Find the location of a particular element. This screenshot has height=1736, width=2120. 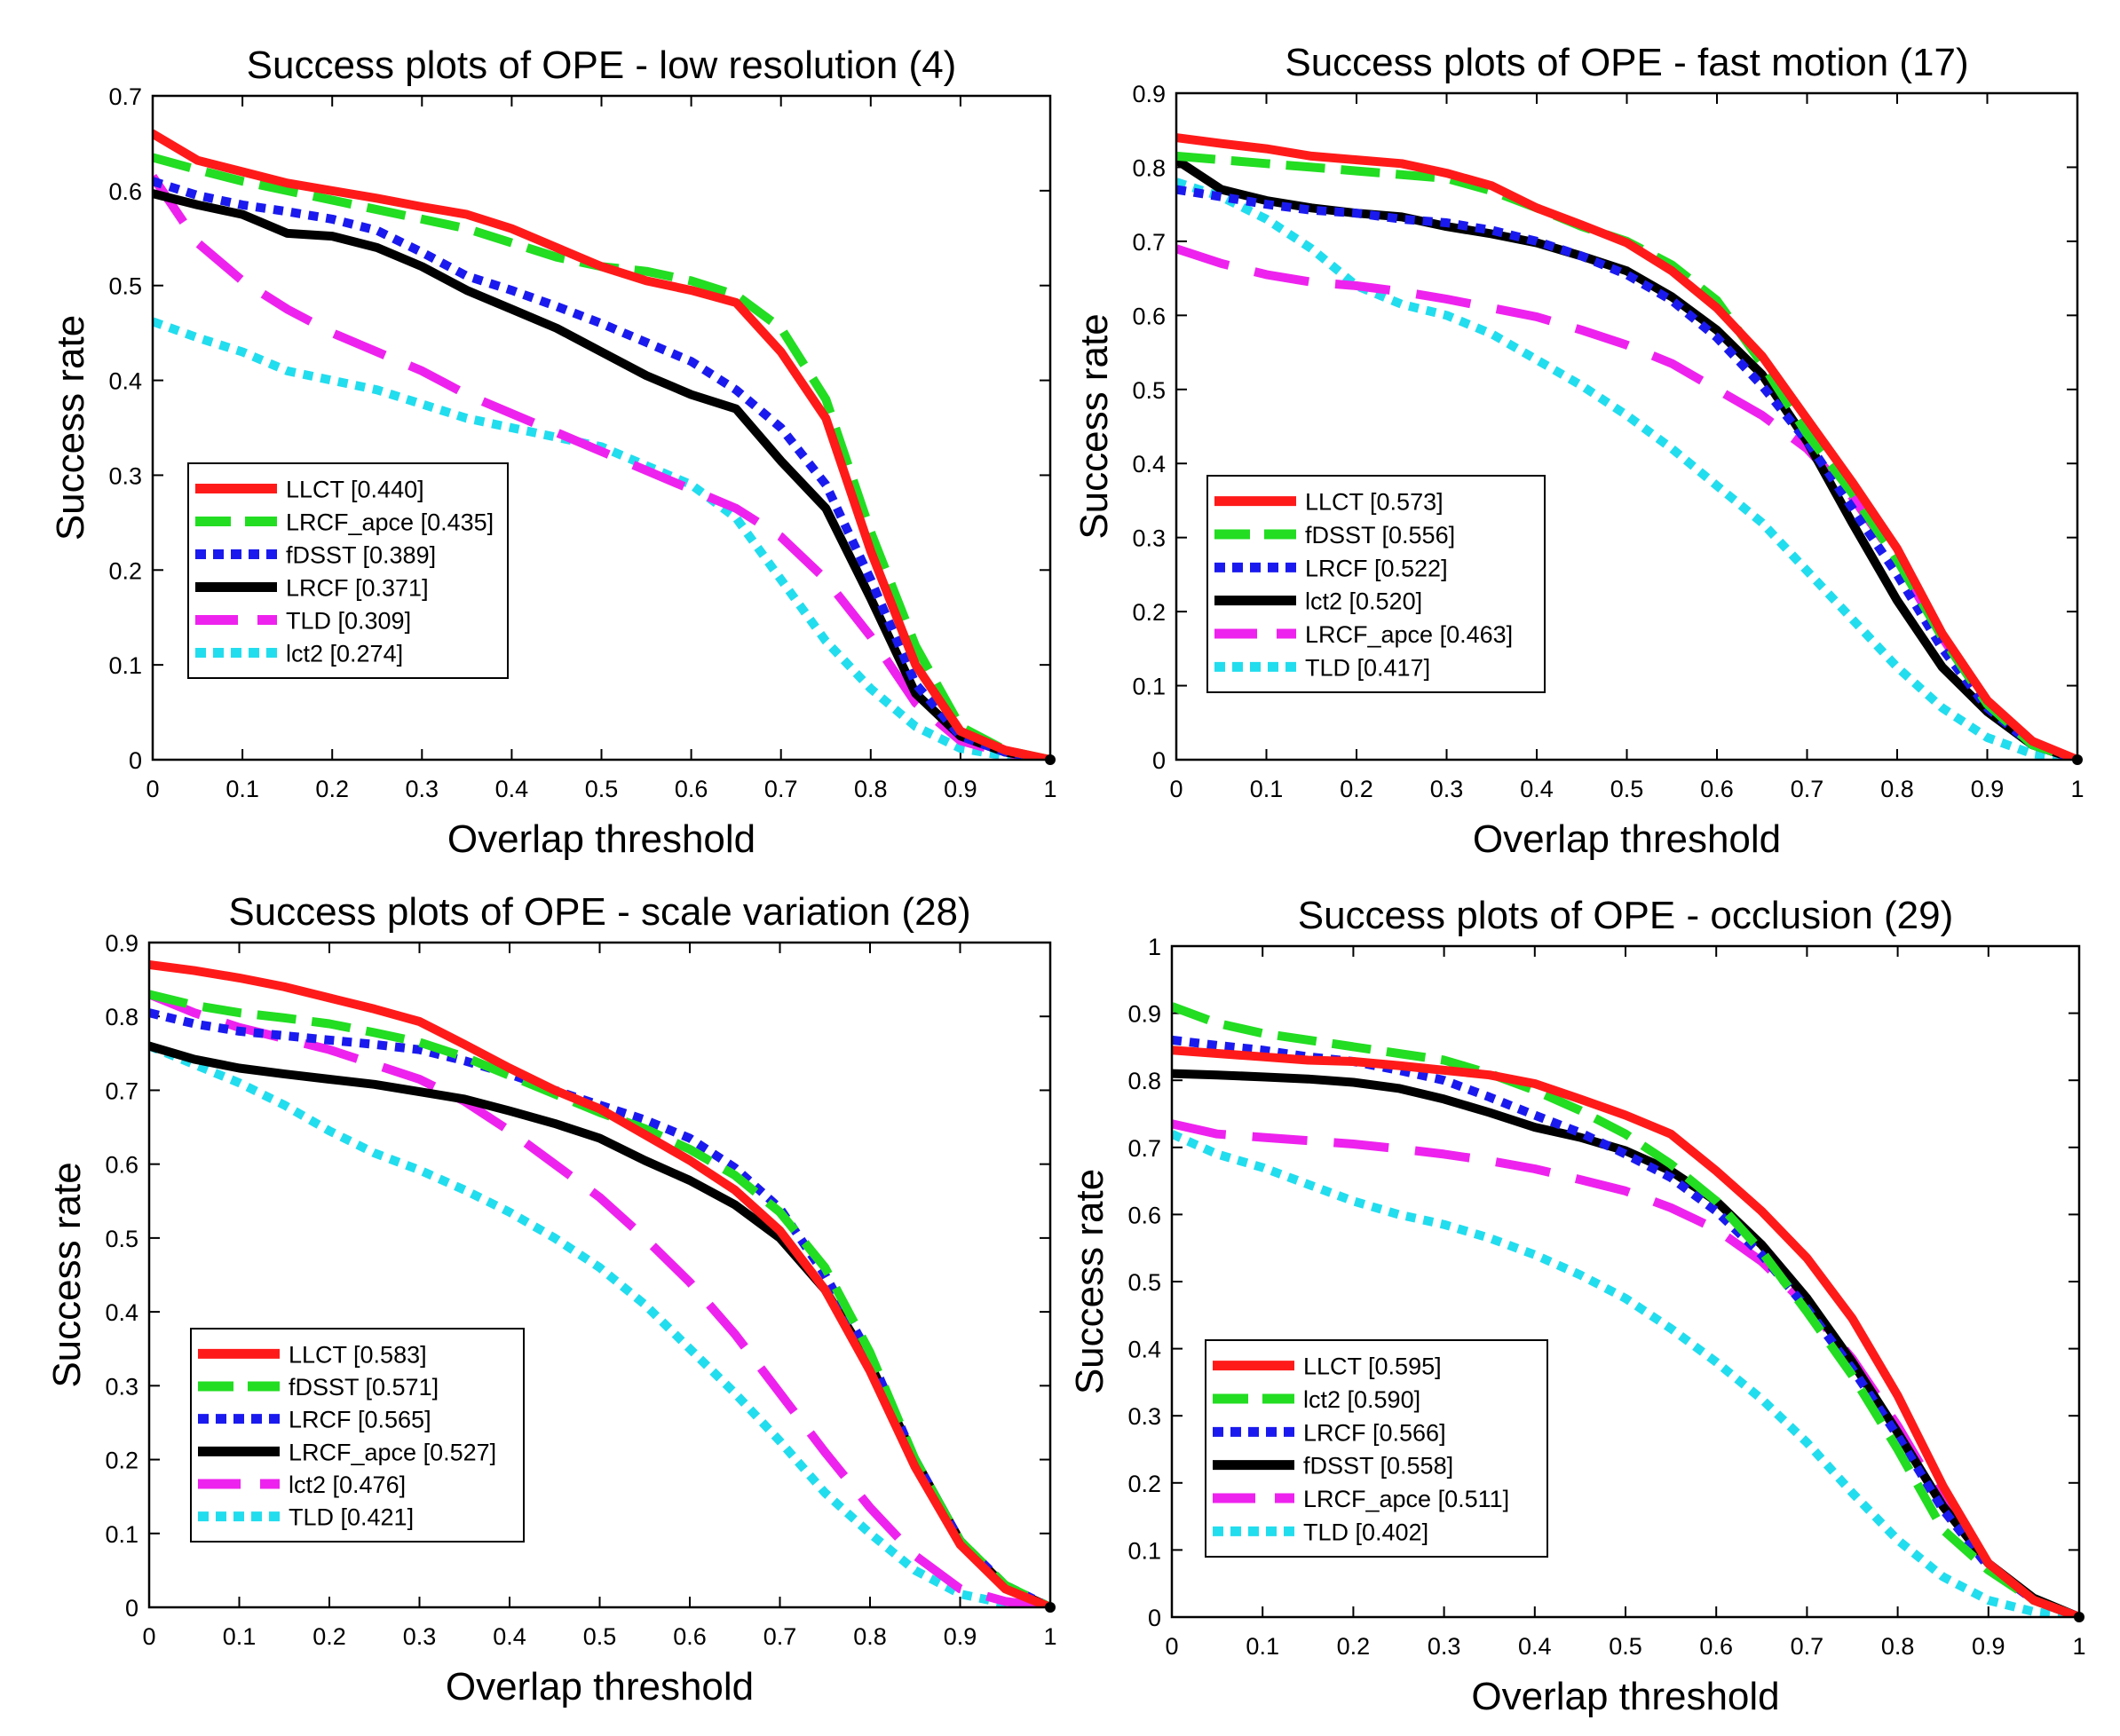

legend-label: TLD [0.421] is located at coordinates (352, 1517).